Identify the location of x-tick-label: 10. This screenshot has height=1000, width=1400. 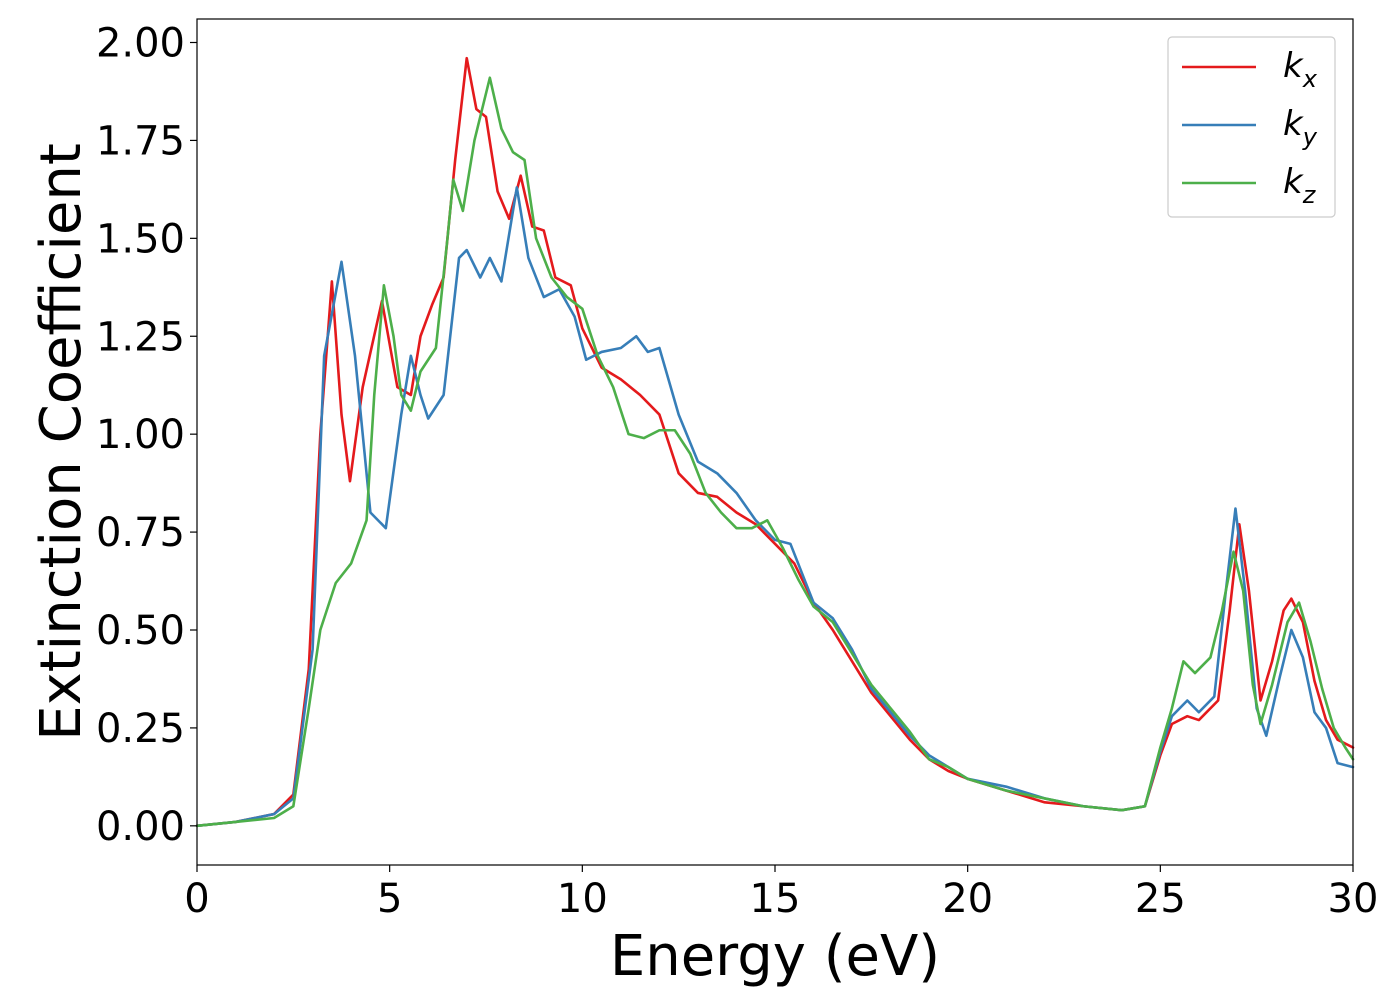
(582, 899).